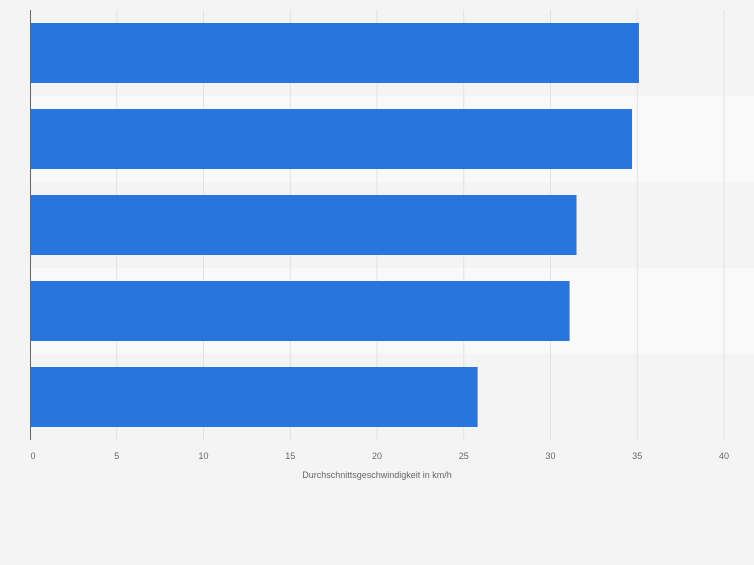 The image size is (754, 565). I want to click on x-tick-label: 40, so click(724, 456).